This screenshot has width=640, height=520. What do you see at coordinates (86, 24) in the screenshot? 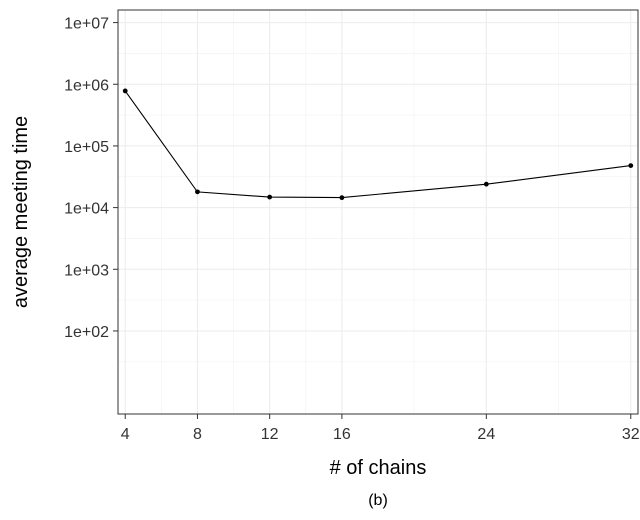
I see `y-tick-label: 1e+07` at bounding box center [86, 24].